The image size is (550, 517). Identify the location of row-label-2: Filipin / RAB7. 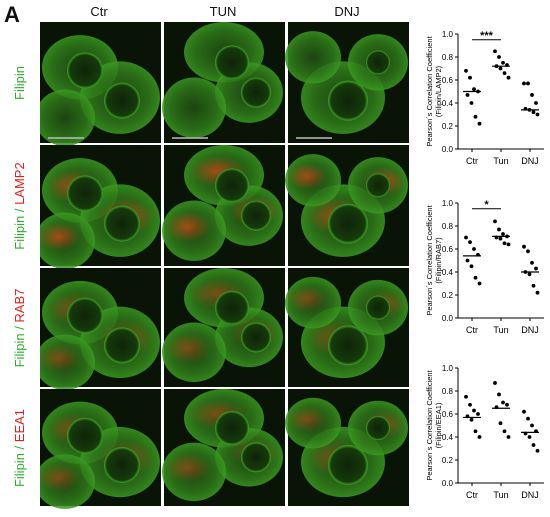
(20, 328).